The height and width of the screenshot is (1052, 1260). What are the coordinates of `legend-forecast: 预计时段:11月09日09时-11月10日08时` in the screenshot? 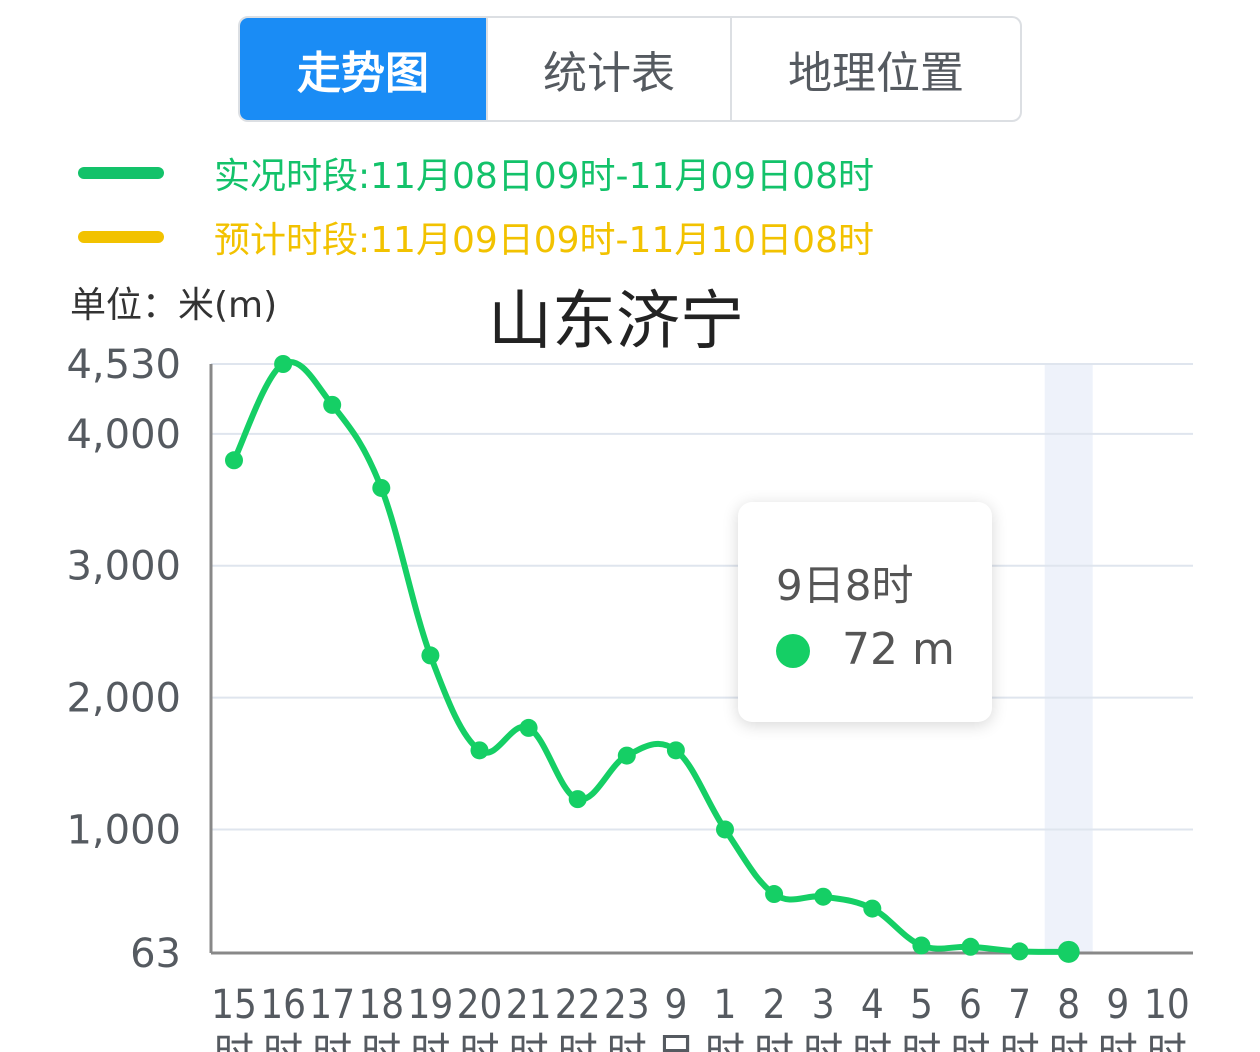 It's located at (476, 237).